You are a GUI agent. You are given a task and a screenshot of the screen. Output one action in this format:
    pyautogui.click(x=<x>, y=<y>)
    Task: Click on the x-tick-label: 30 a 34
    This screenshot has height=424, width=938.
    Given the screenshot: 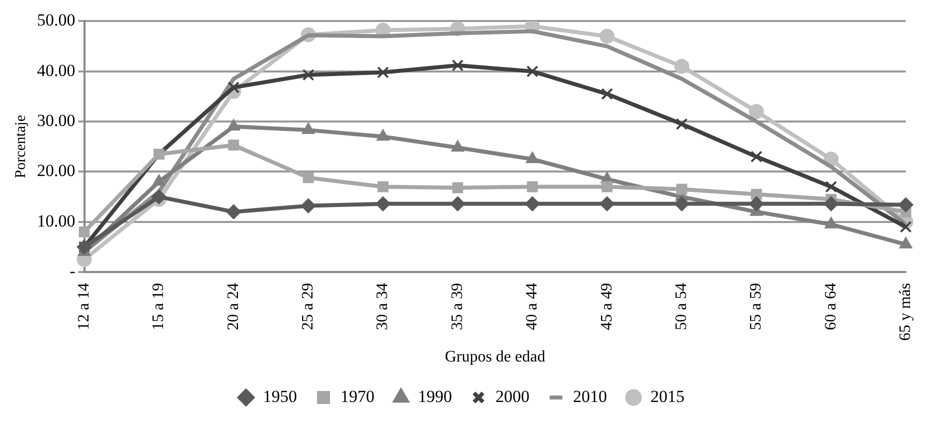 What is the action you would take?
    pyautogui.click(x=383, y=306)
    